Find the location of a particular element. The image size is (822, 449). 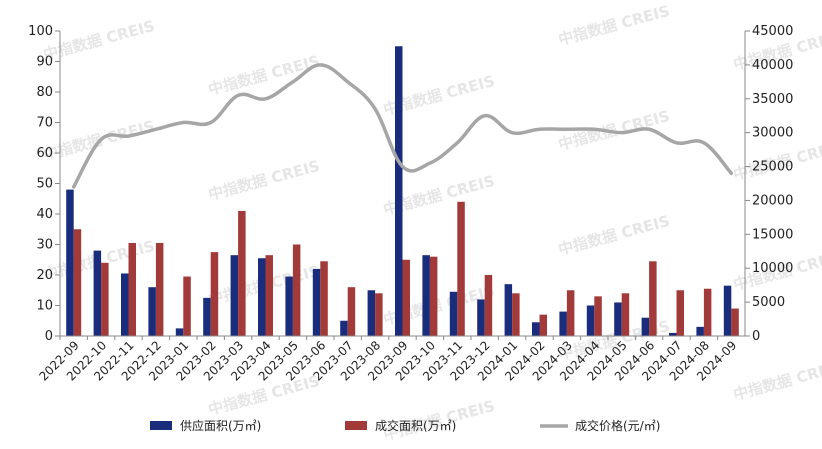

left-tick-label: 40 is located at coordinates (44, 214).